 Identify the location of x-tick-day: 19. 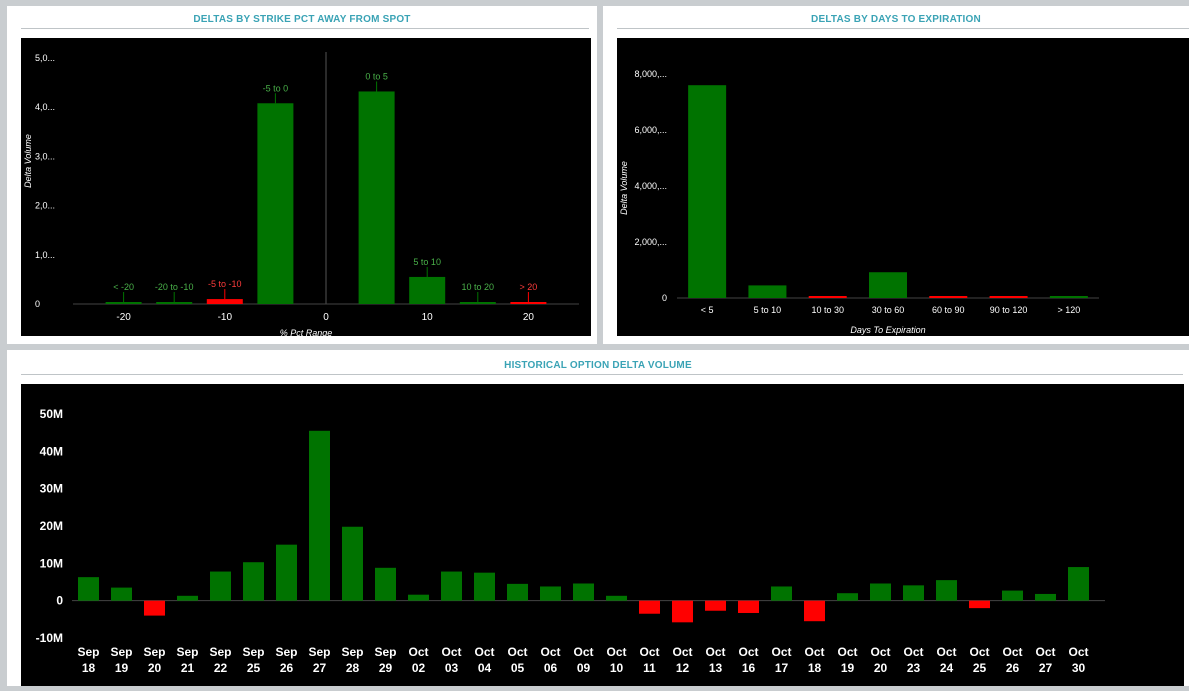
(848, 668).